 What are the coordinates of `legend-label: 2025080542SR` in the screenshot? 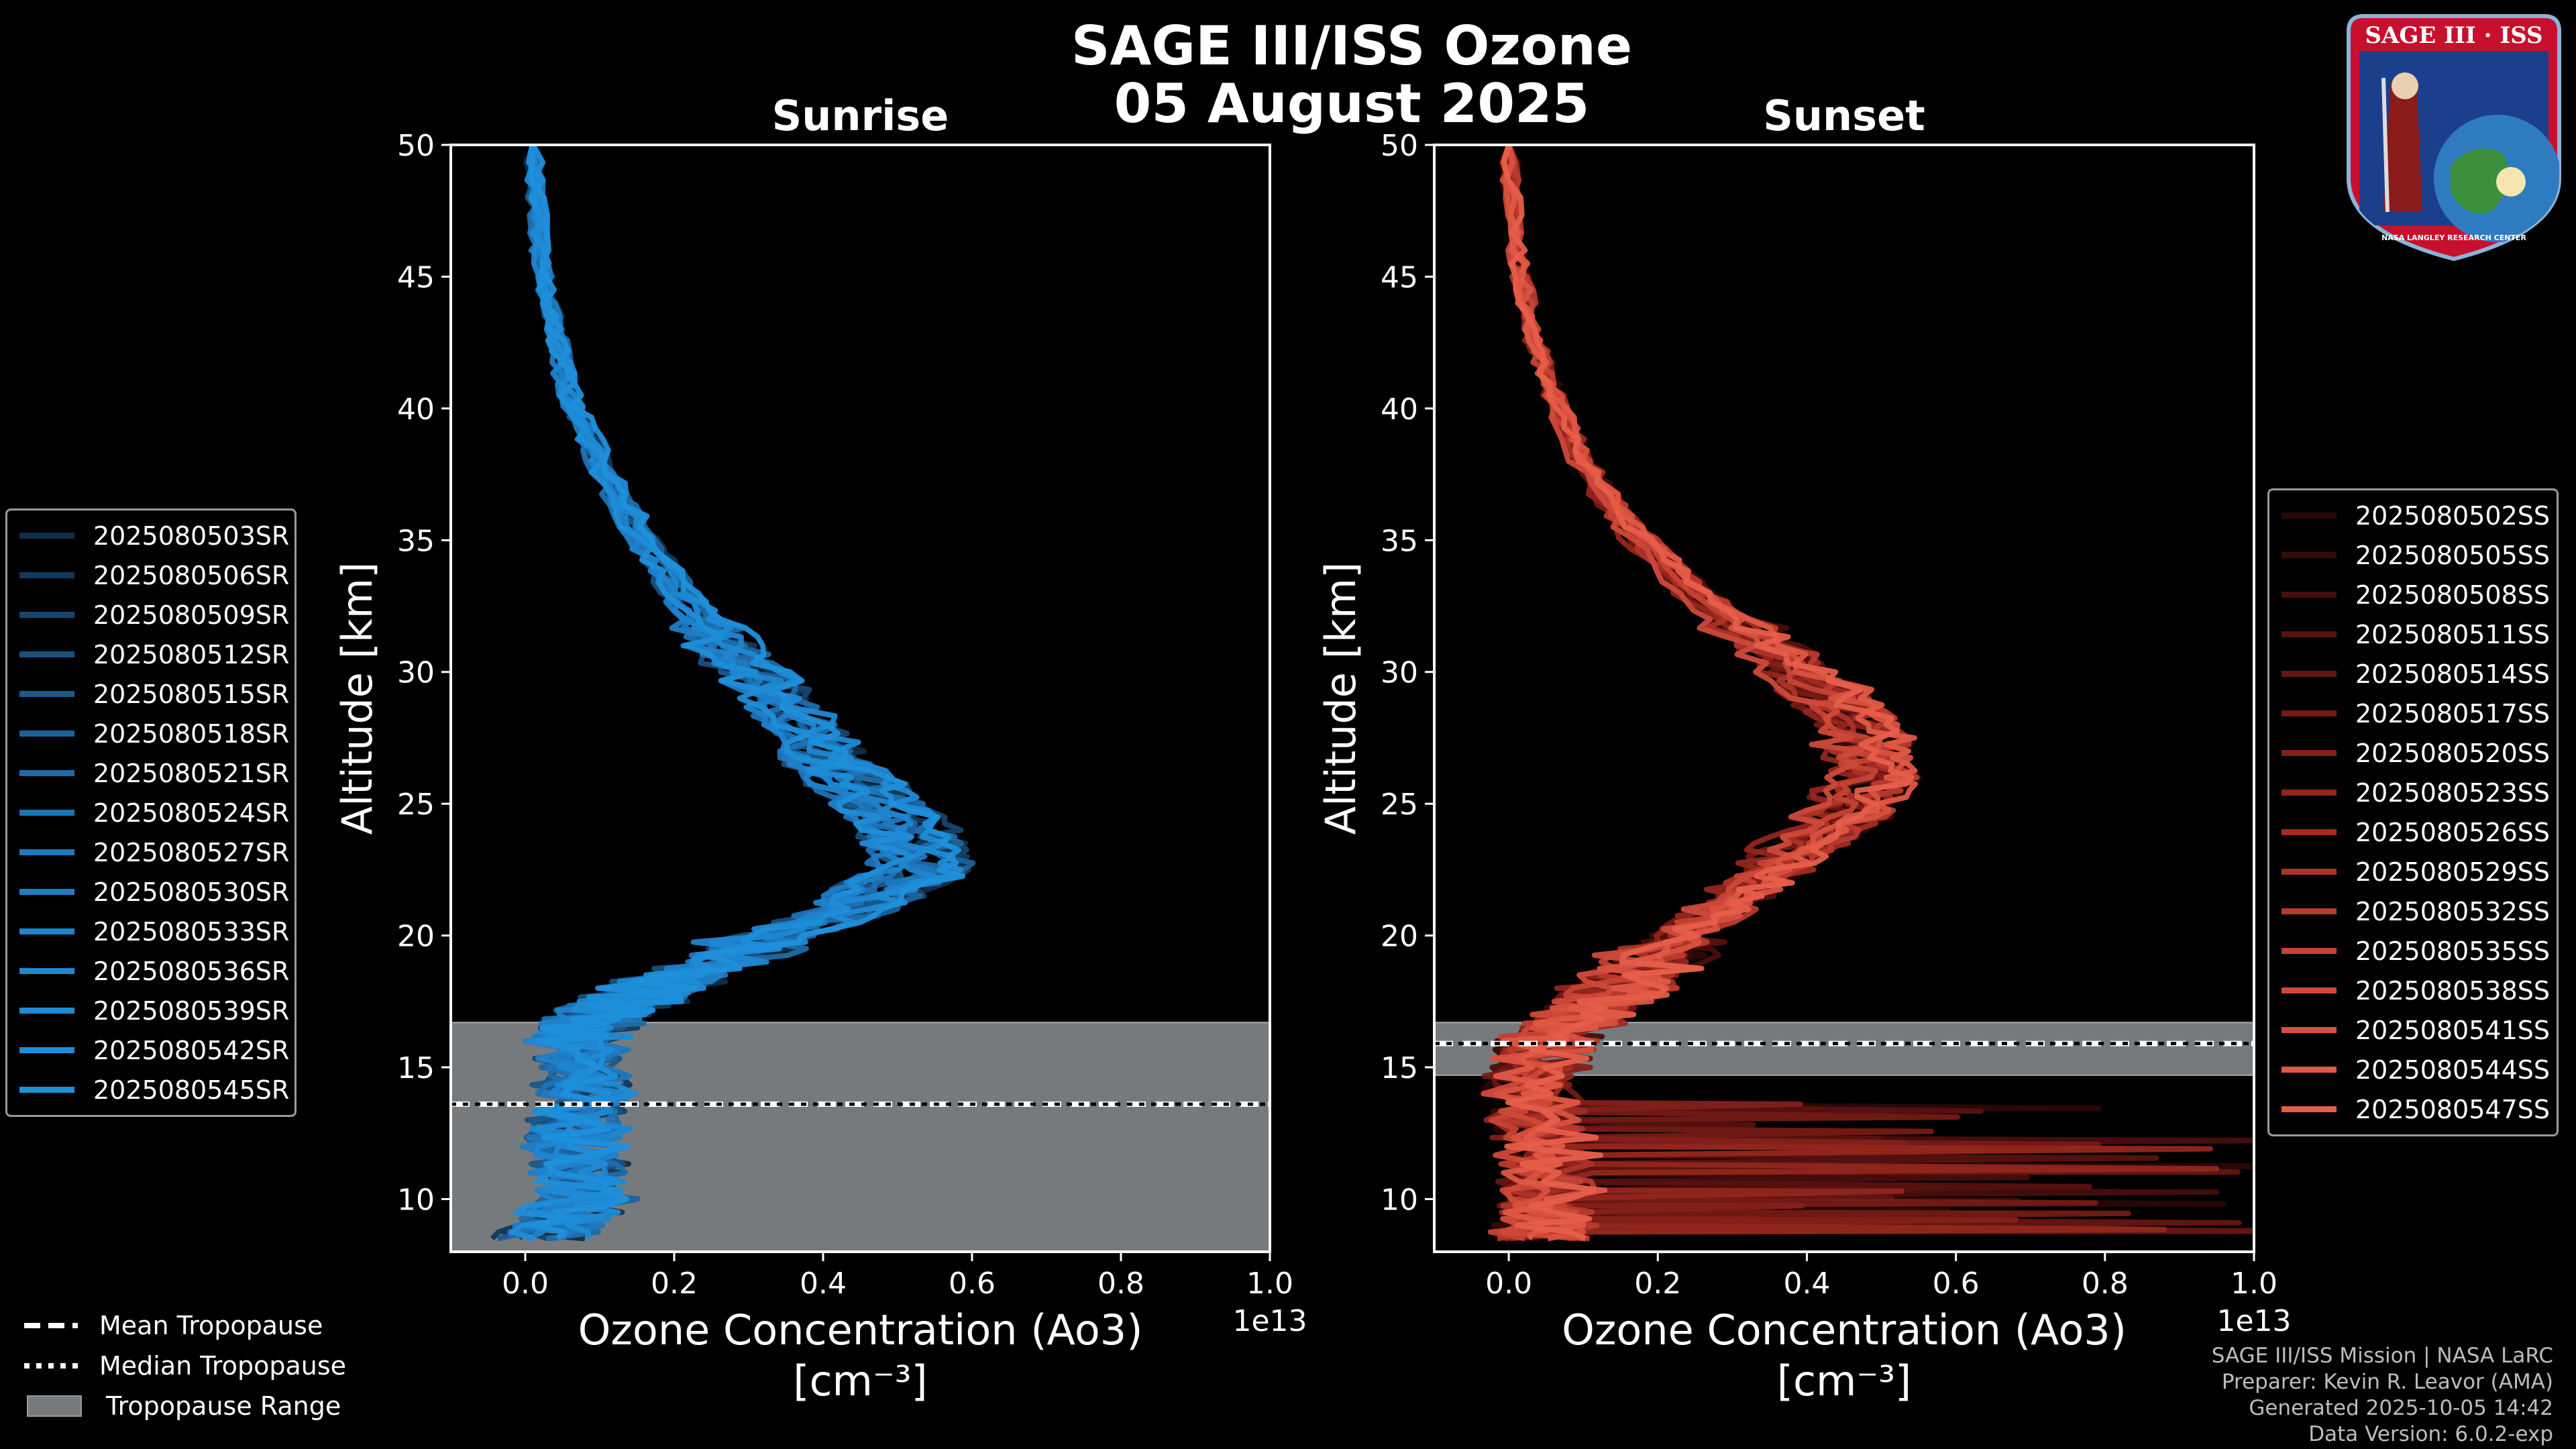 It's located at (191, 1050).